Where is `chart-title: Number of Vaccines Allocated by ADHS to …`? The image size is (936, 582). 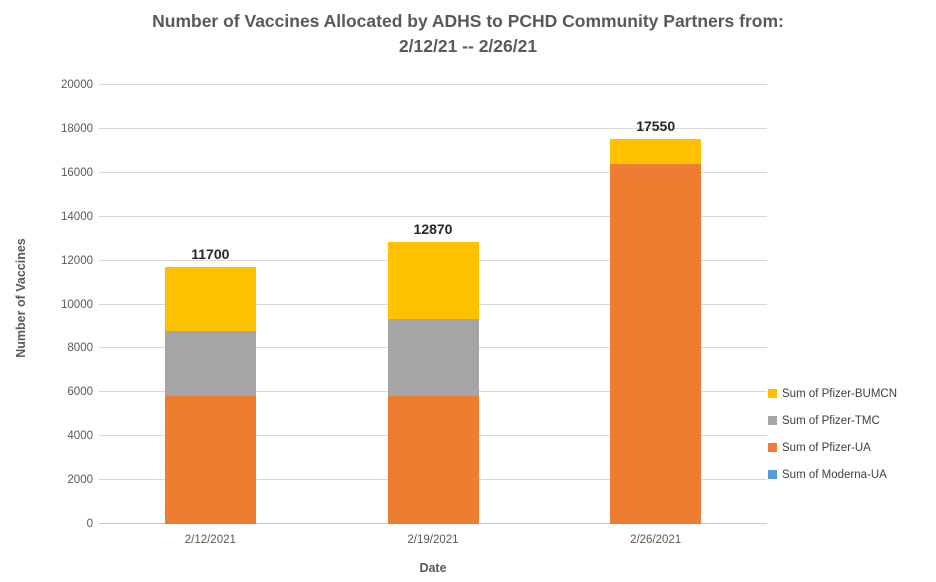
chart-title: Number of Vaccines Allocated by ADHS to … is located at coordinates (468, 34).